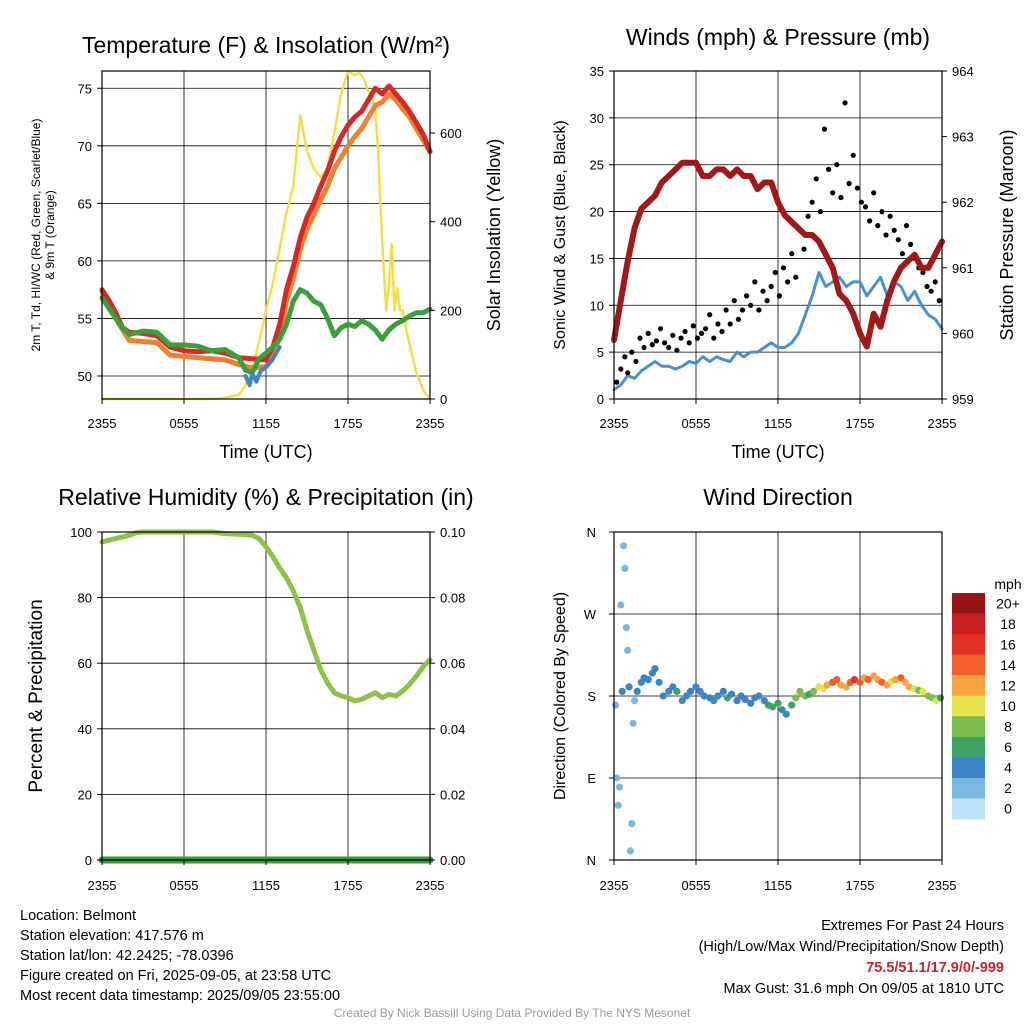 The width and height of the screenshot is (1024, 1024). Describe the element at coordinates (88, 860) in the screenshot. I see `rh-ytick-label: 0` at that location.